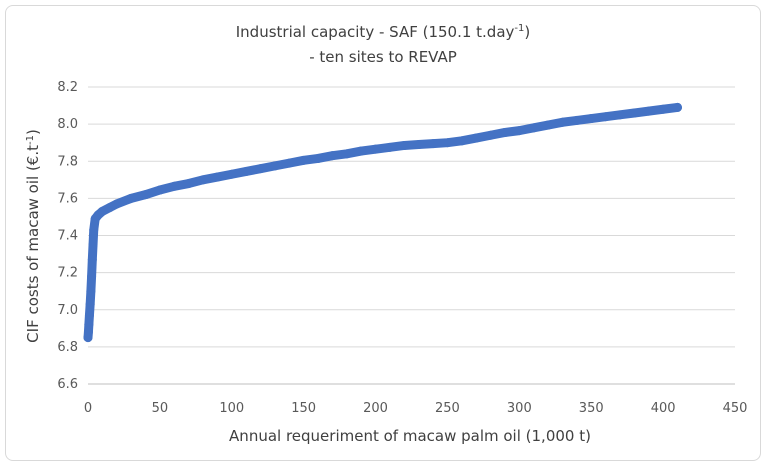 This screenshot has width=767, height=467. Describe the element at coordinates (231, 408) in the screenshot. I see `x-tick-label: 100` at that location.